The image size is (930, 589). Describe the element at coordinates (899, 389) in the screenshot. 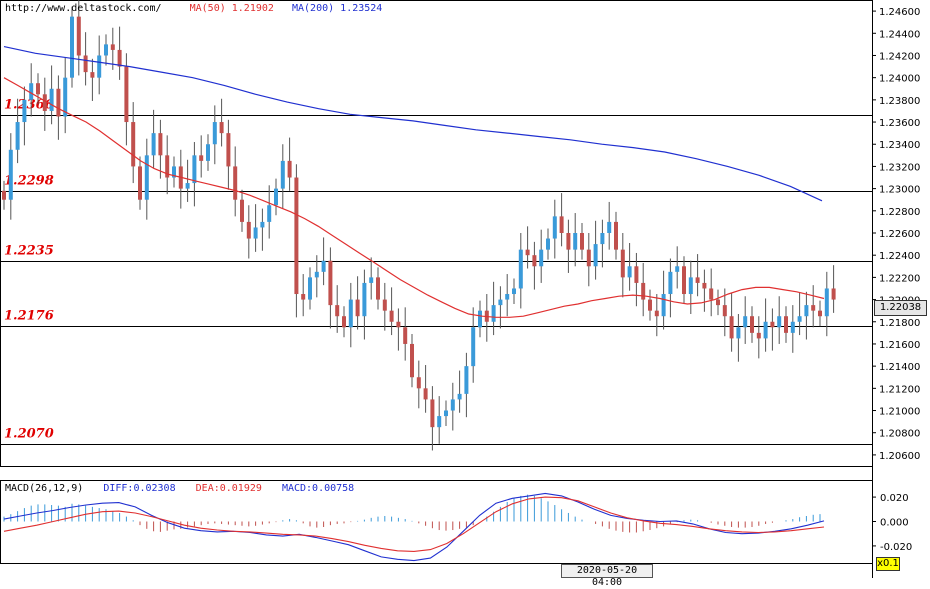

I see `price-tick-17: 1.21200` at that location.